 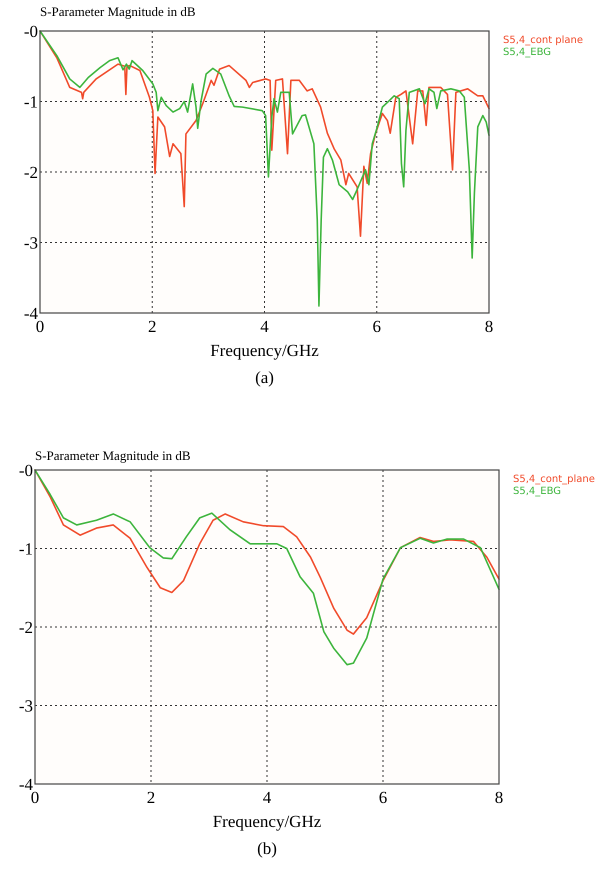 What do you see at coordinates (543, 40) in the screenshot?
I see `text: S5,4_cont plane` at bounding box center [543, 40].